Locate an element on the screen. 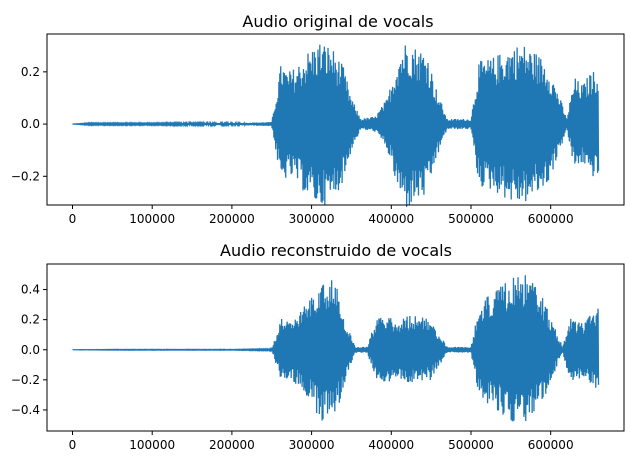  bottom-chart-title: Audio reconstruido de vocals is located at coordinates (336, 250).